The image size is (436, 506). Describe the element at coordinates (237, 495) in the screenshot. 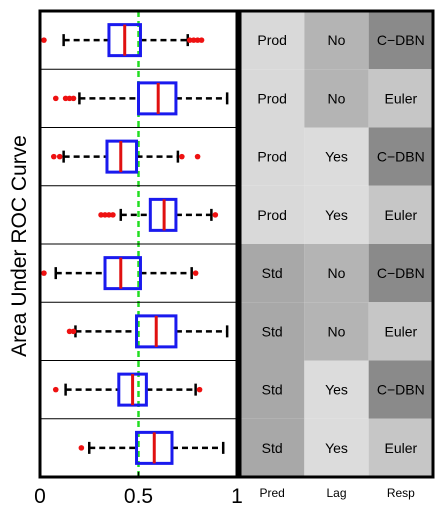

I see `x-tick-label: 1` at that location.